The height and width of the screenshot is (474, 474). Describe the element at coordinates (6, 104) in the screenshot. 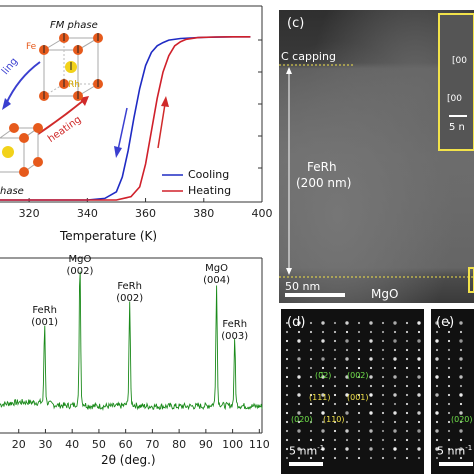

I see `cooling-arrowhead` at that location.